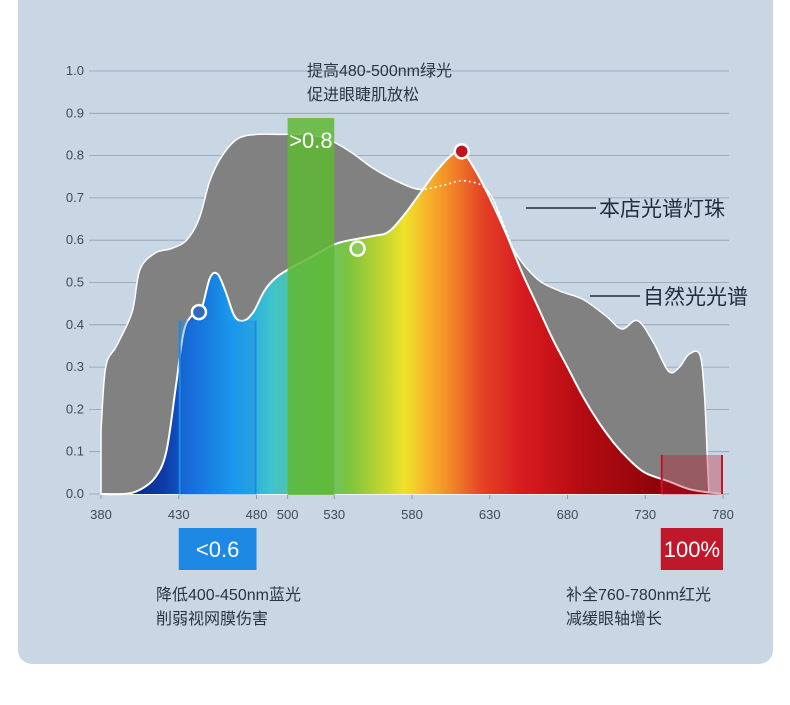 The height and width of the screenshot is (705, 790). What do you see at coordinates (490, 514) in the screenshot?
I see `x-tick-label: 630` at bounding box center [490, 514].